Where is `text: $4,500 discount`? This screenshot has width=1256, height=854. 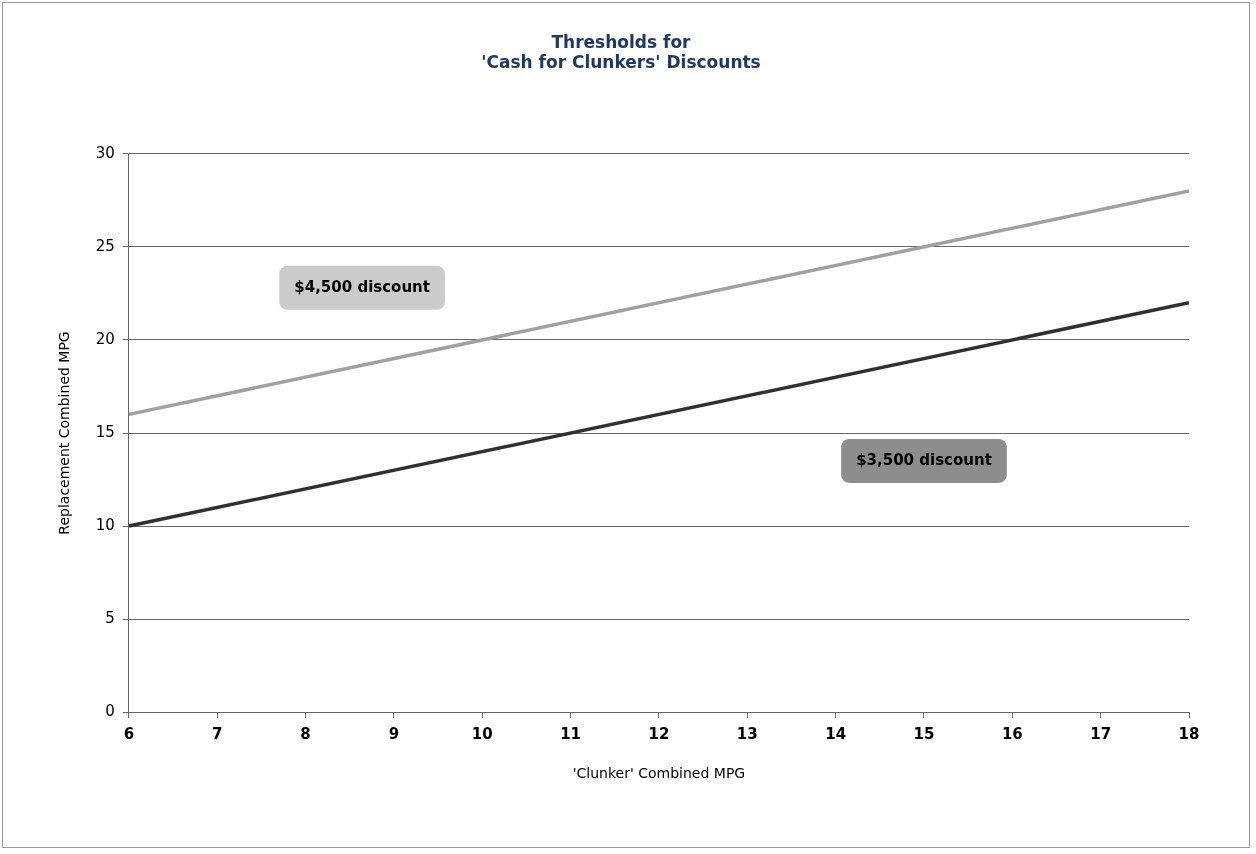 text: $4,500 discount is located at coordinates (362, 286).